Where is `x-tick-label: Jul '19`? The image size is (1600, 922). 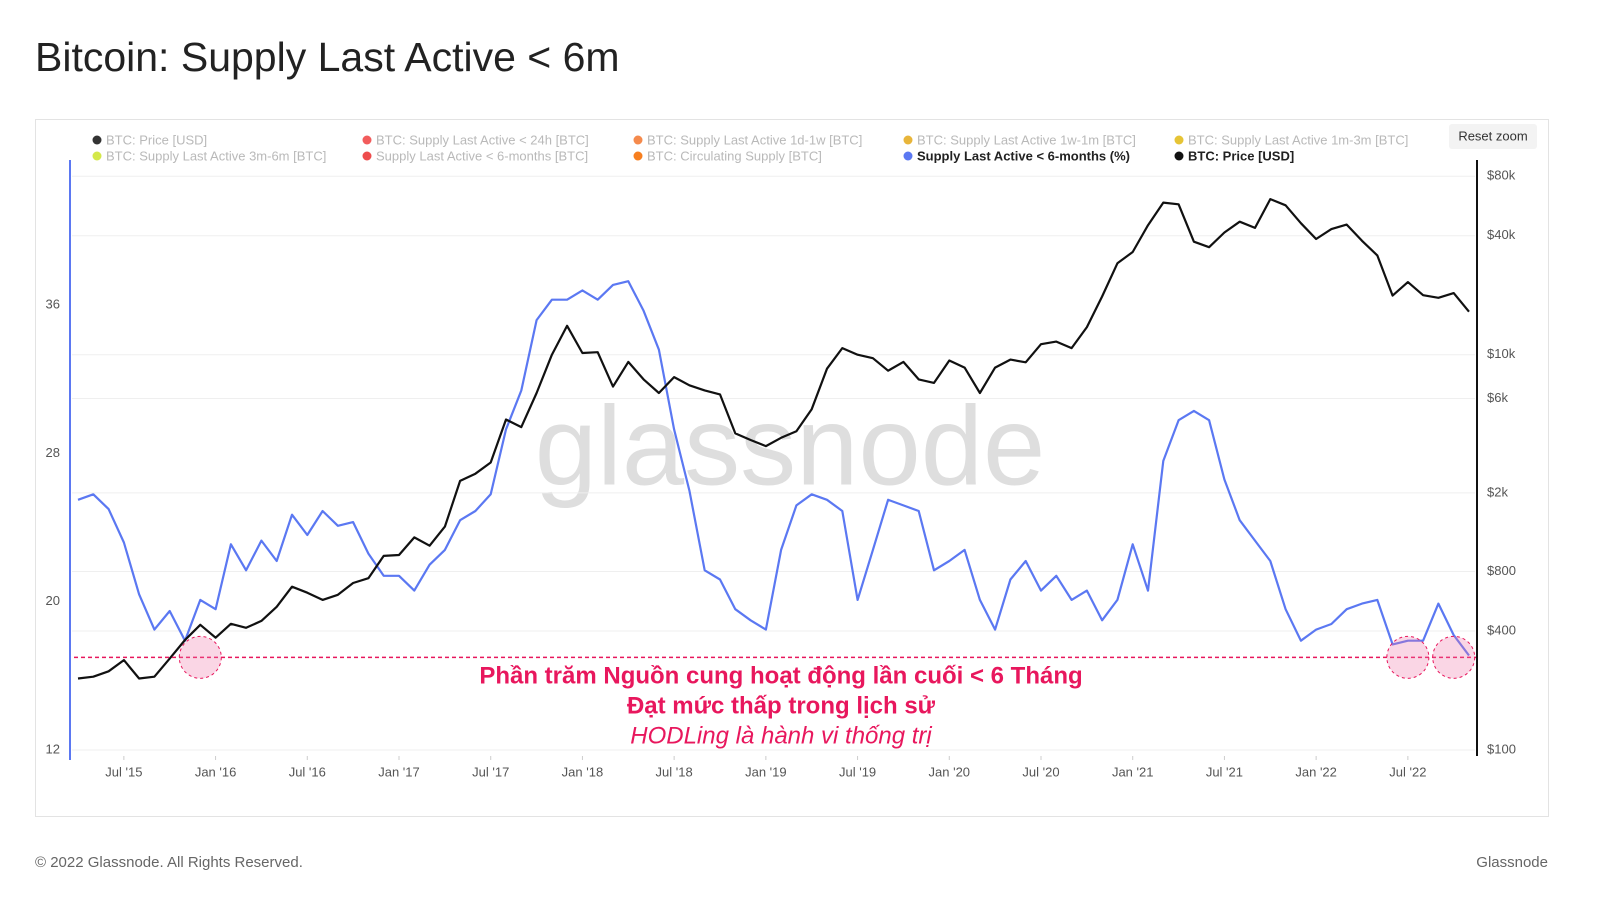
x-tick-label: Jul '19 is located at coordinates (857, 771).